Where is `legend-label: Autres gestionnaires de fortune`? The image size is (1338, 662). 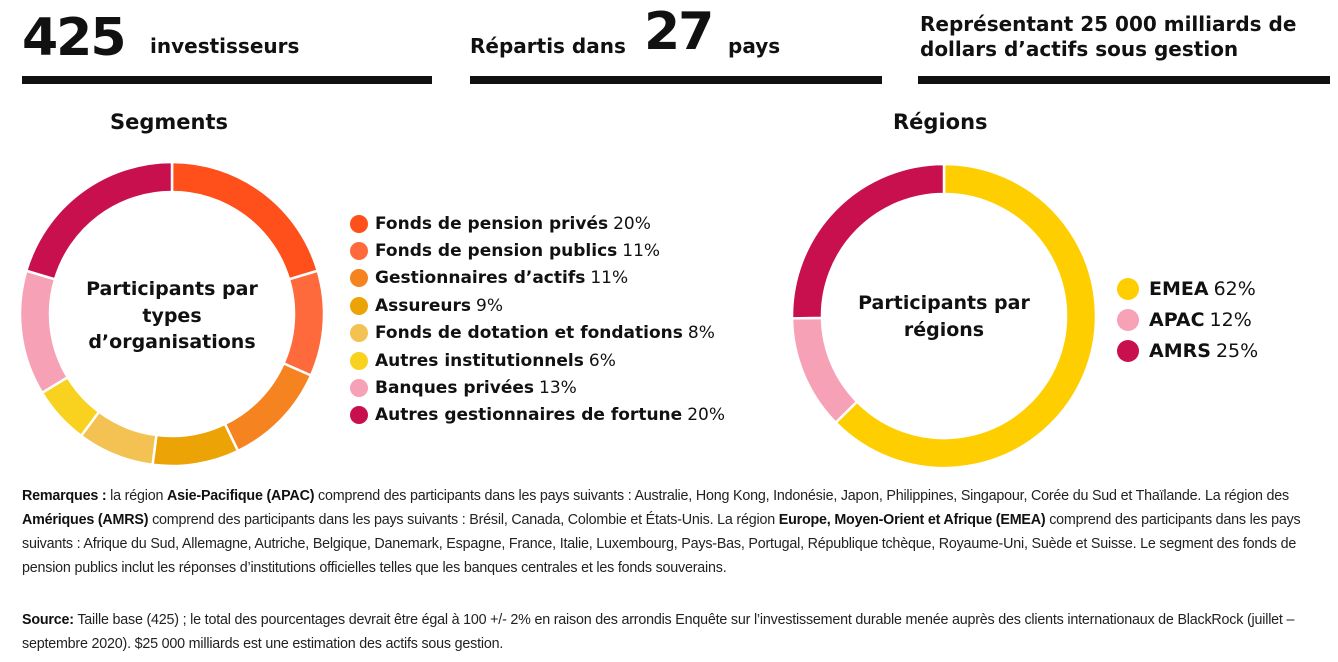 legend-label: Autres gestionnaires de fortune is located at coordinates (529, 415).